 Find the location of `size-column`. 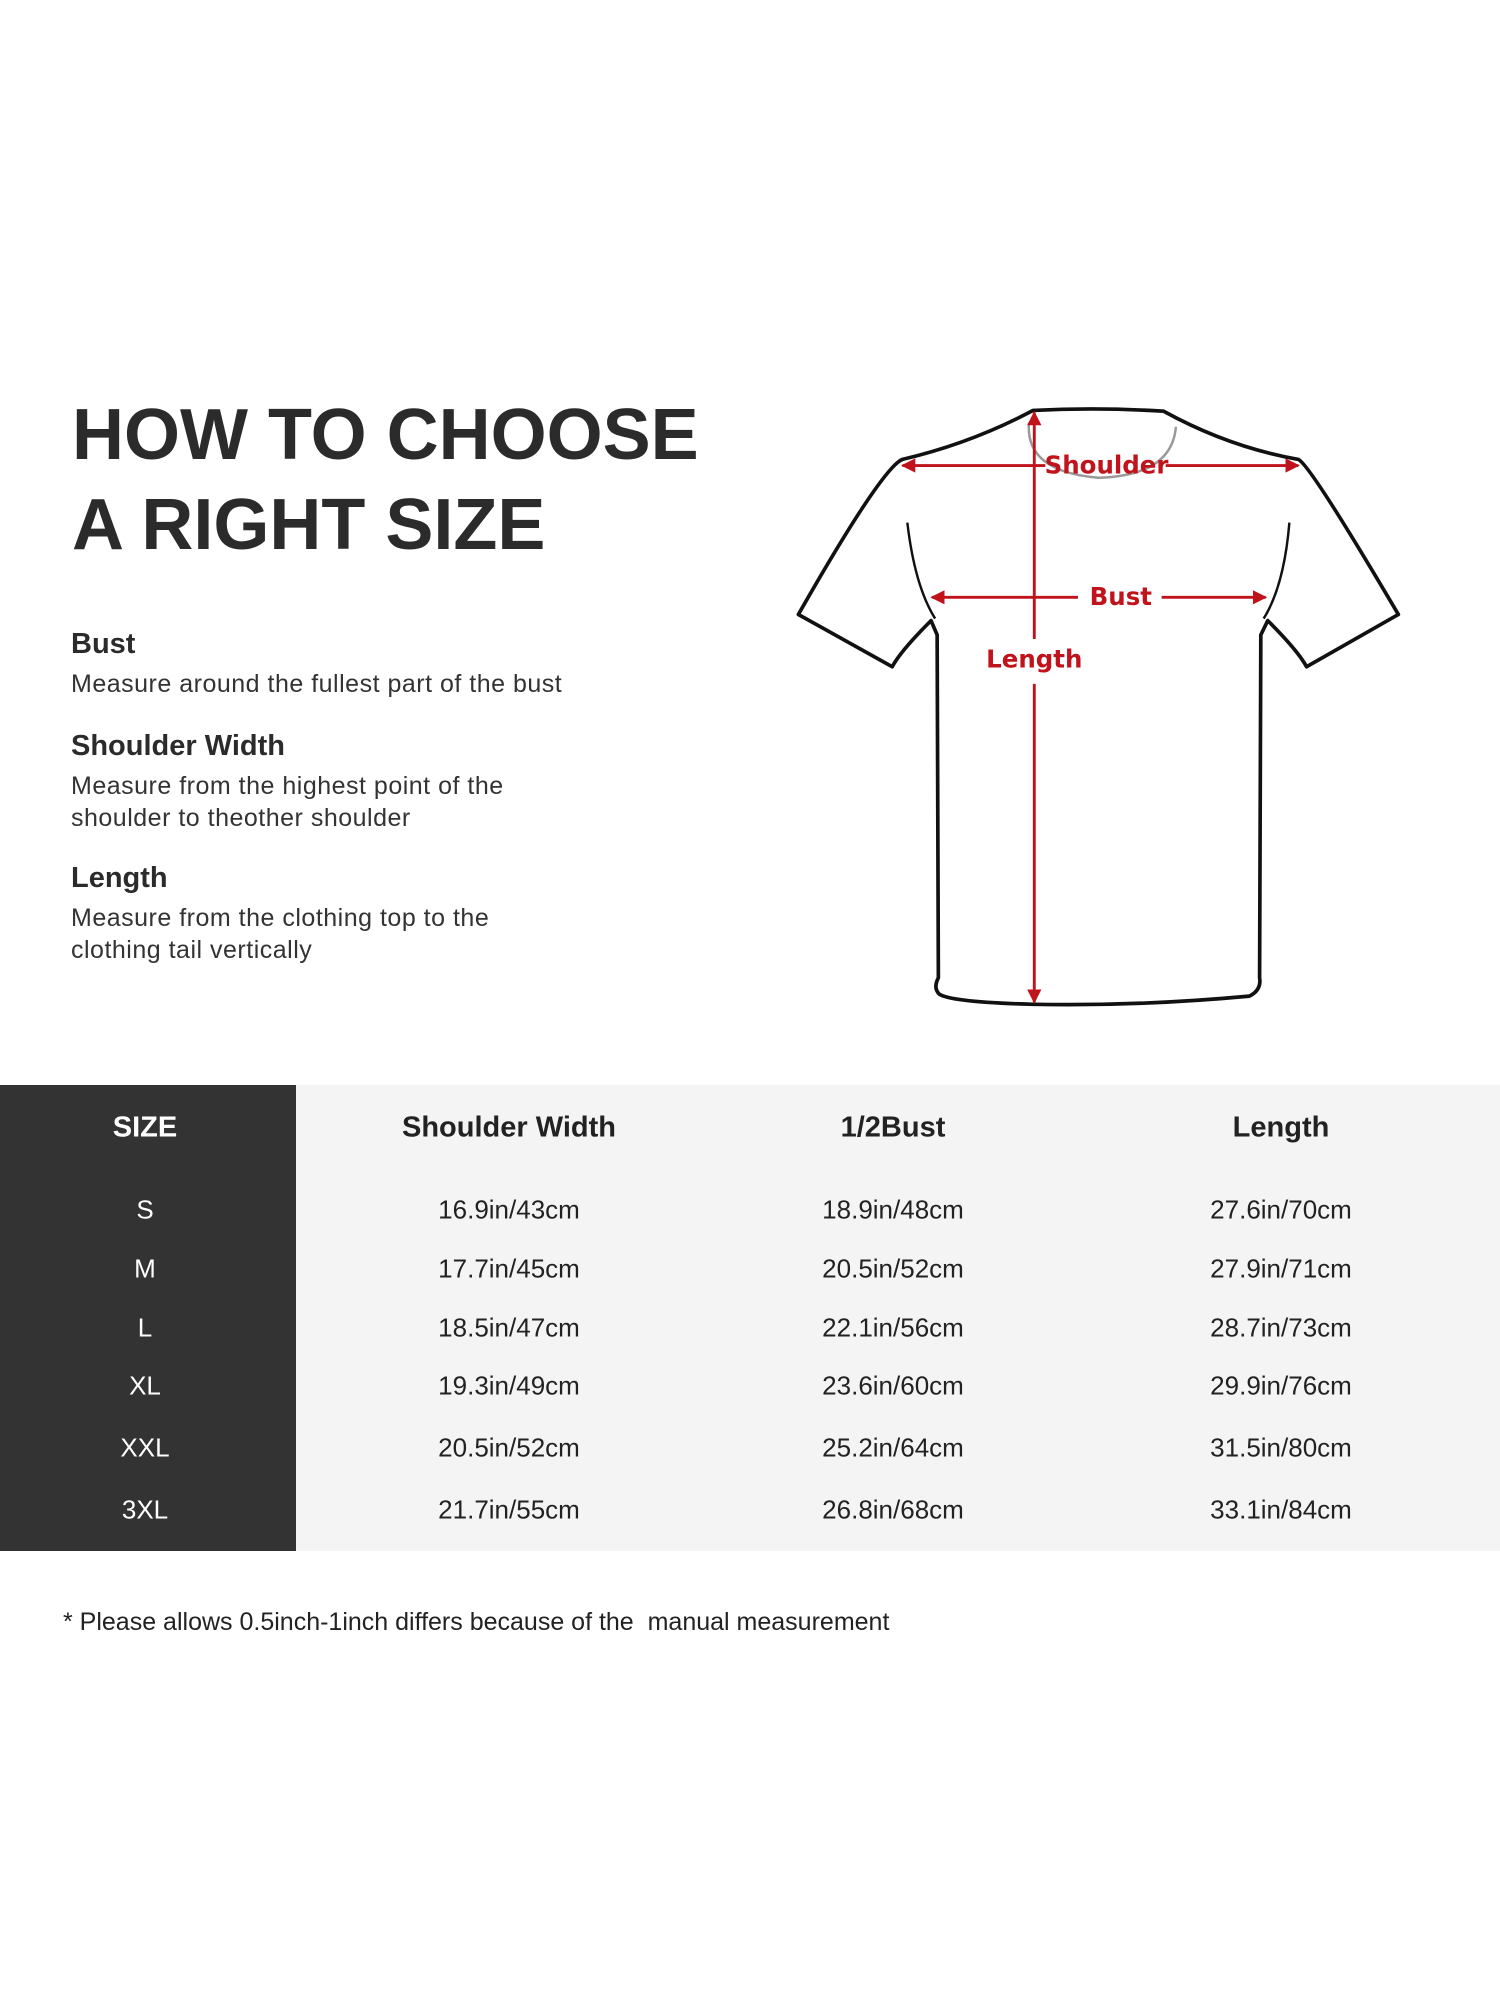

size-column is located at coordinates (148, 1318).